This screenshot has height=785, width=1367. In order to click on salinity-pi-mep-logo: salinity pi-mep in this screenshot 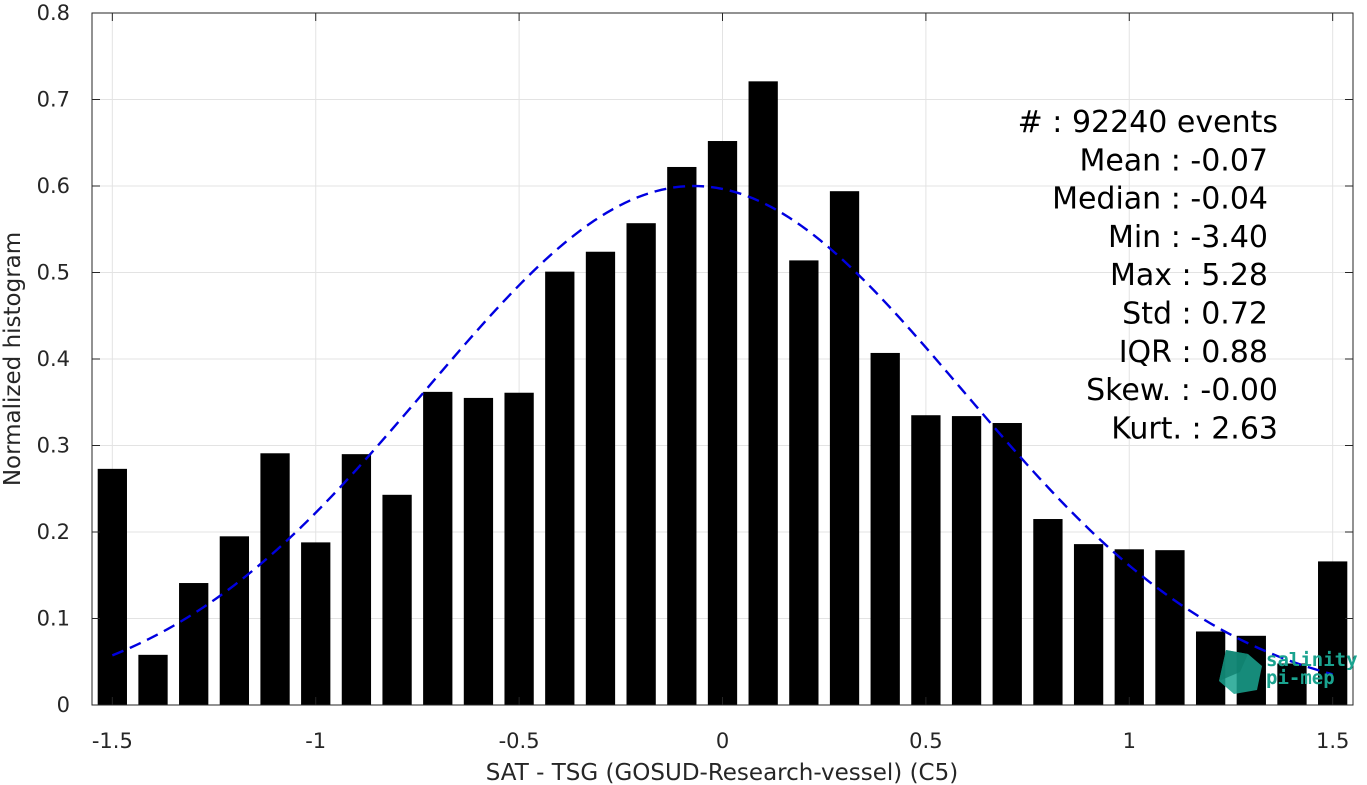, I will do `click(1288, 671)`.